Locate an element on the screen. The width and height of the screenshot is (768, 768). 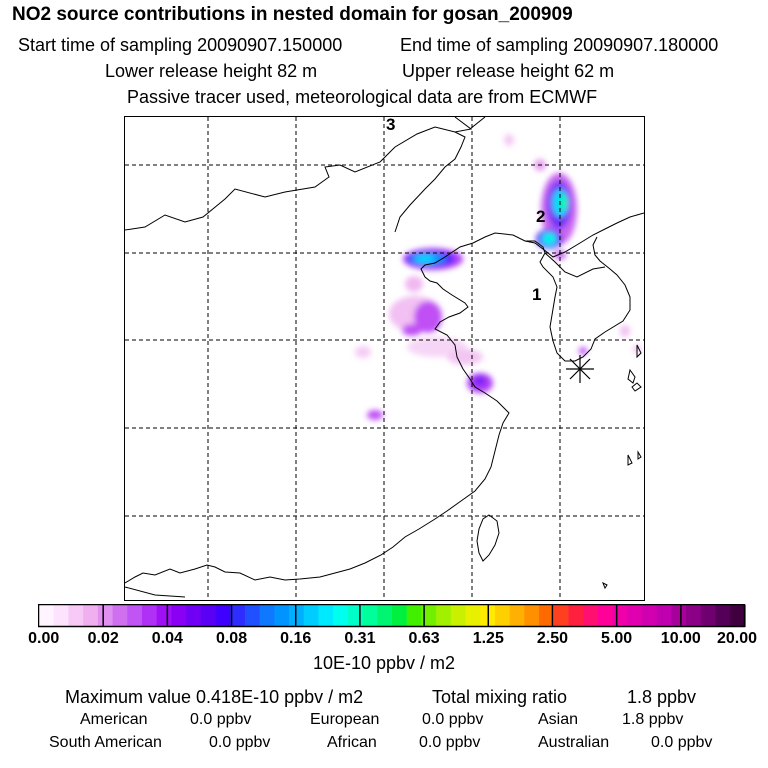
colorbar is located at coordinates (392, 616).